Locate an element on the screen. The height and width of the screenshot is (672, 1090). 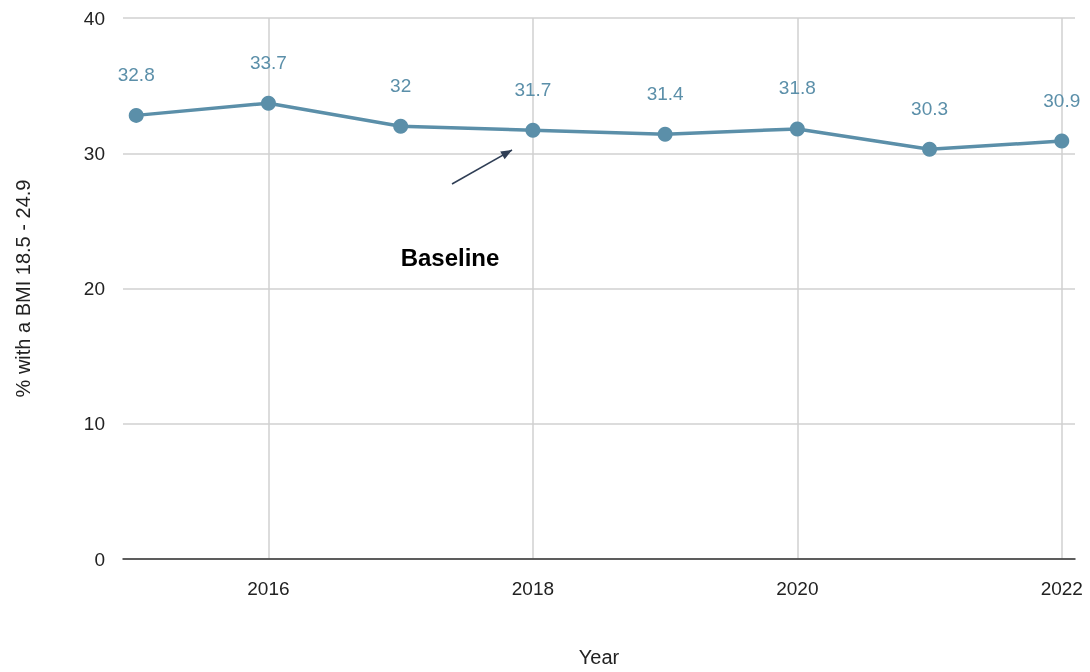
data-label: 31.8 is located at coordinates (797, 88).